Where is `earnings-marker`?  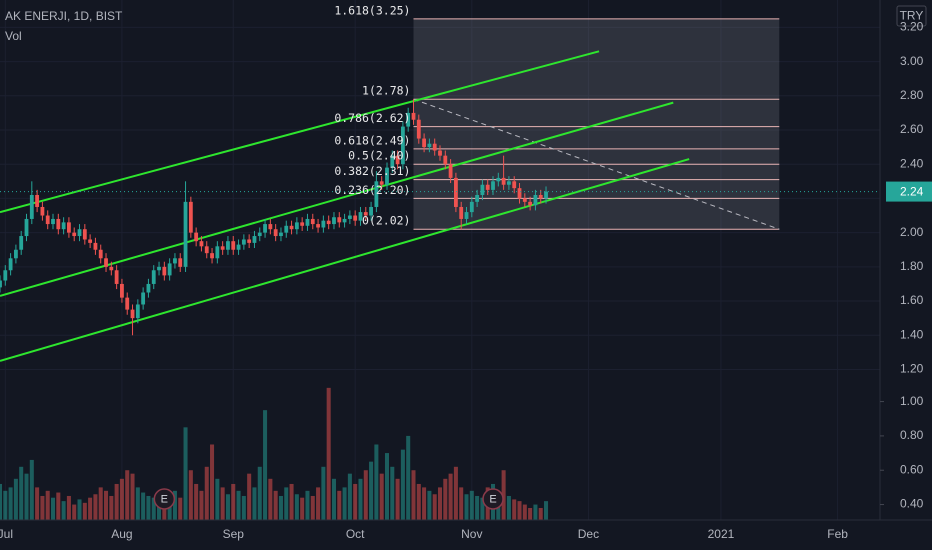 earnings-marker is located at coordinates (493, 499).